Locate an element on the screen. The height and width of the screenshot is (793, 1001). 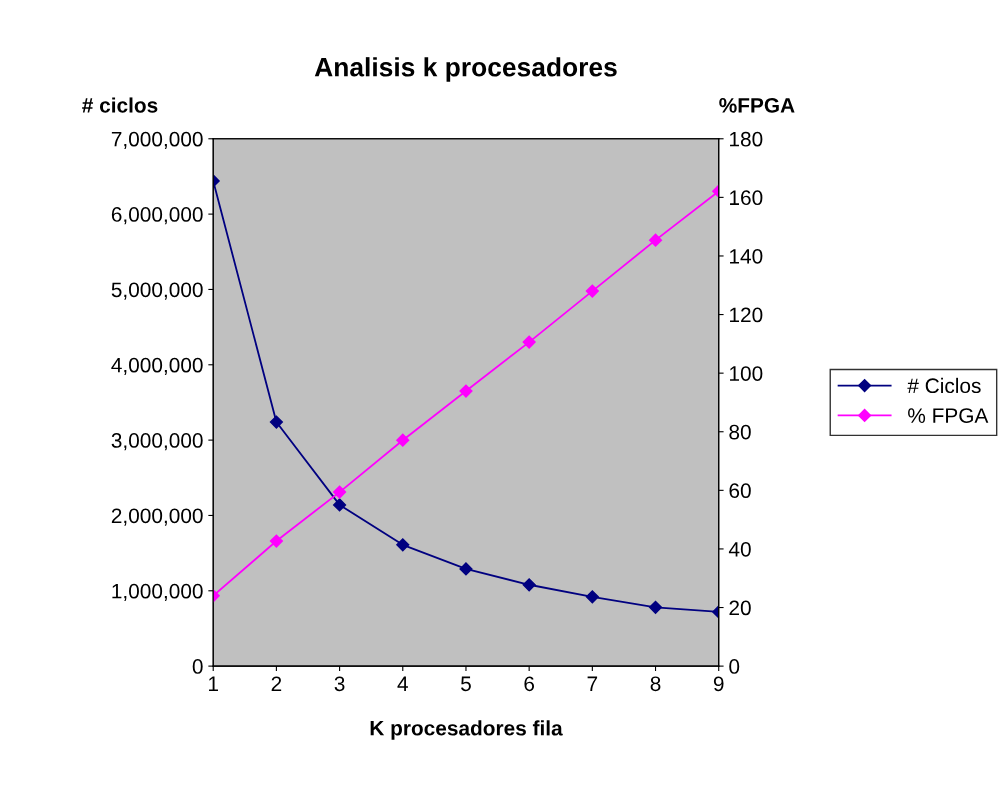
y2-tick-label: 160 is located at coordinates (746, 198).